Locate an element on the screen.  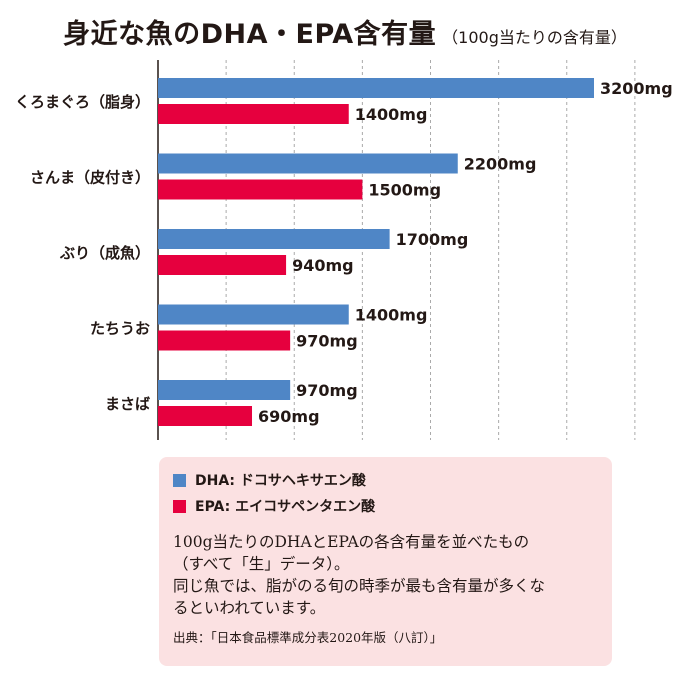
chart-subtitle: （100g当たりの含有量） is located at coordinates (534, 37).